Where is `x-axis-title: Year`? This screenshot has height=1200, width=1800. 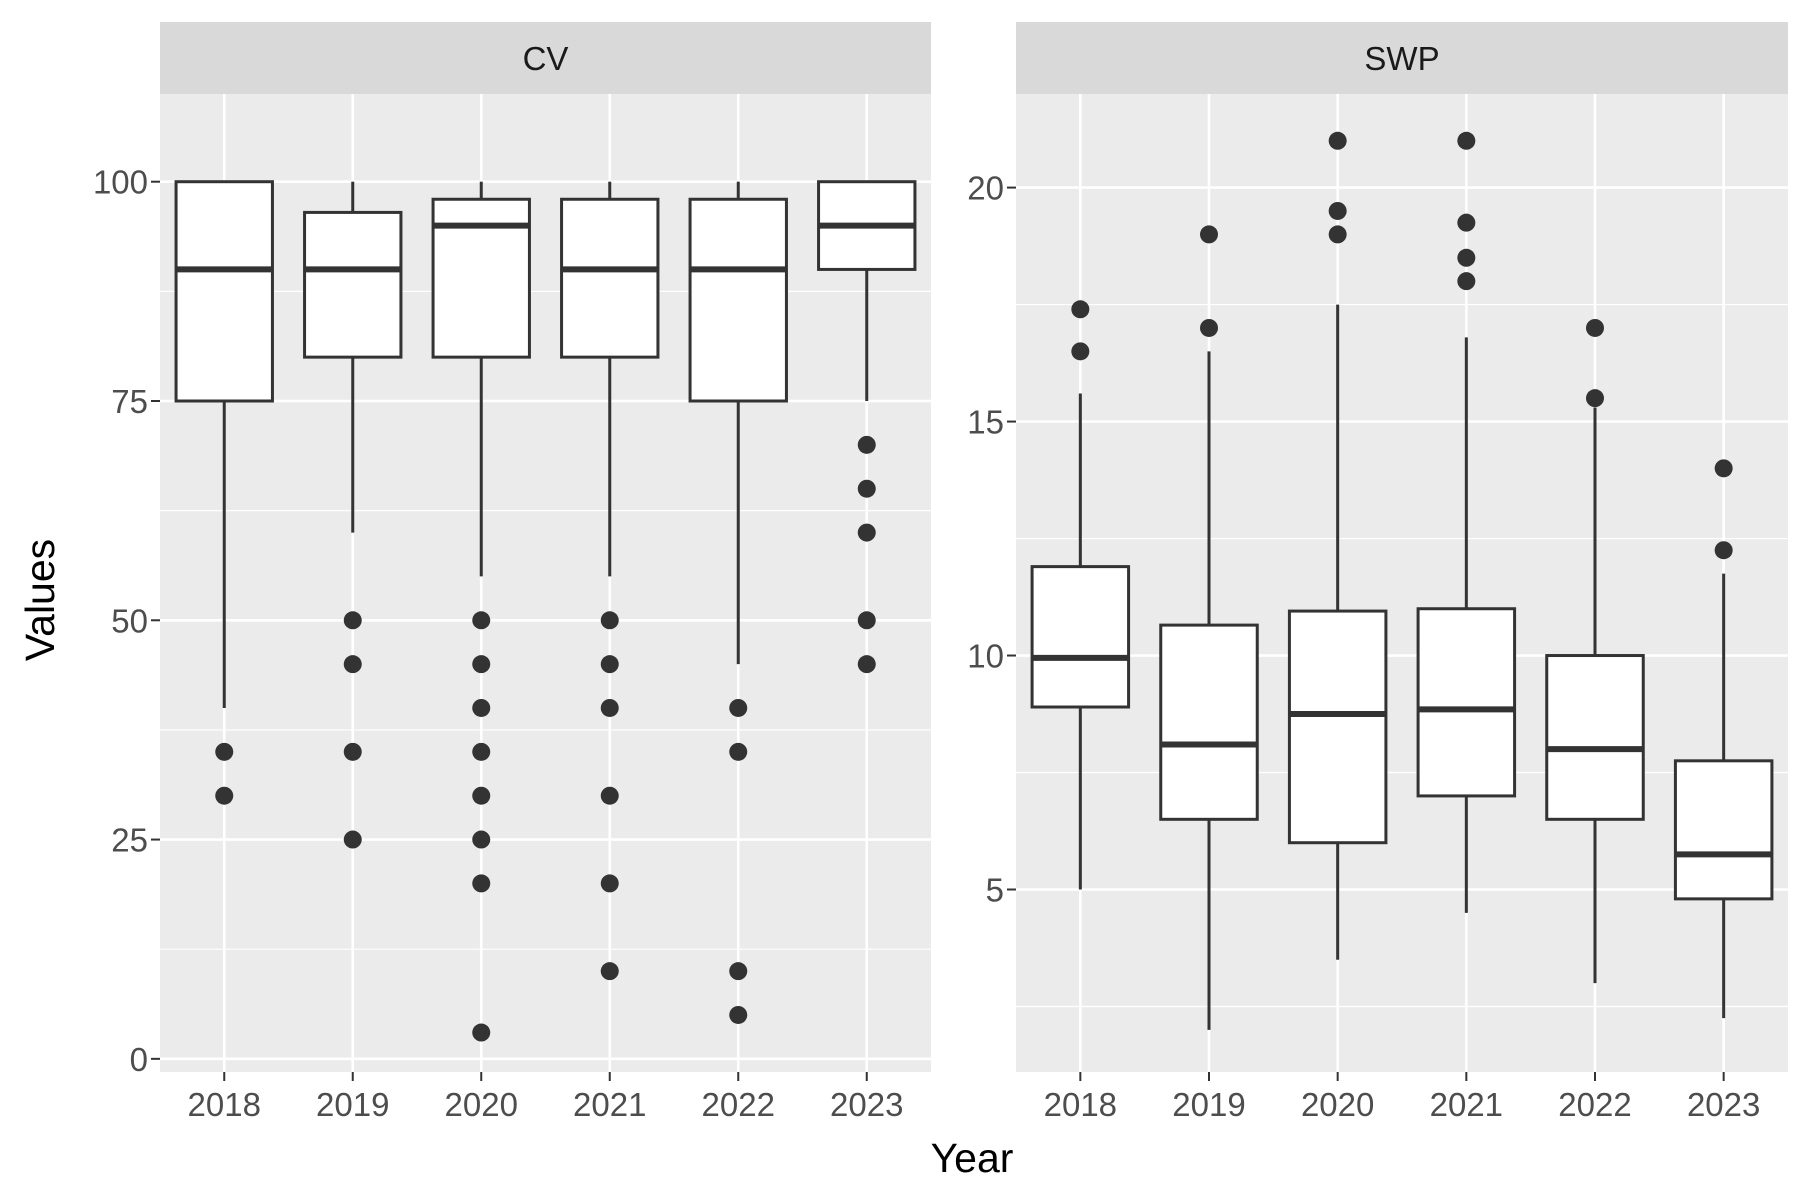
x-axis-title: Year is located at coordinates (972, 1158).